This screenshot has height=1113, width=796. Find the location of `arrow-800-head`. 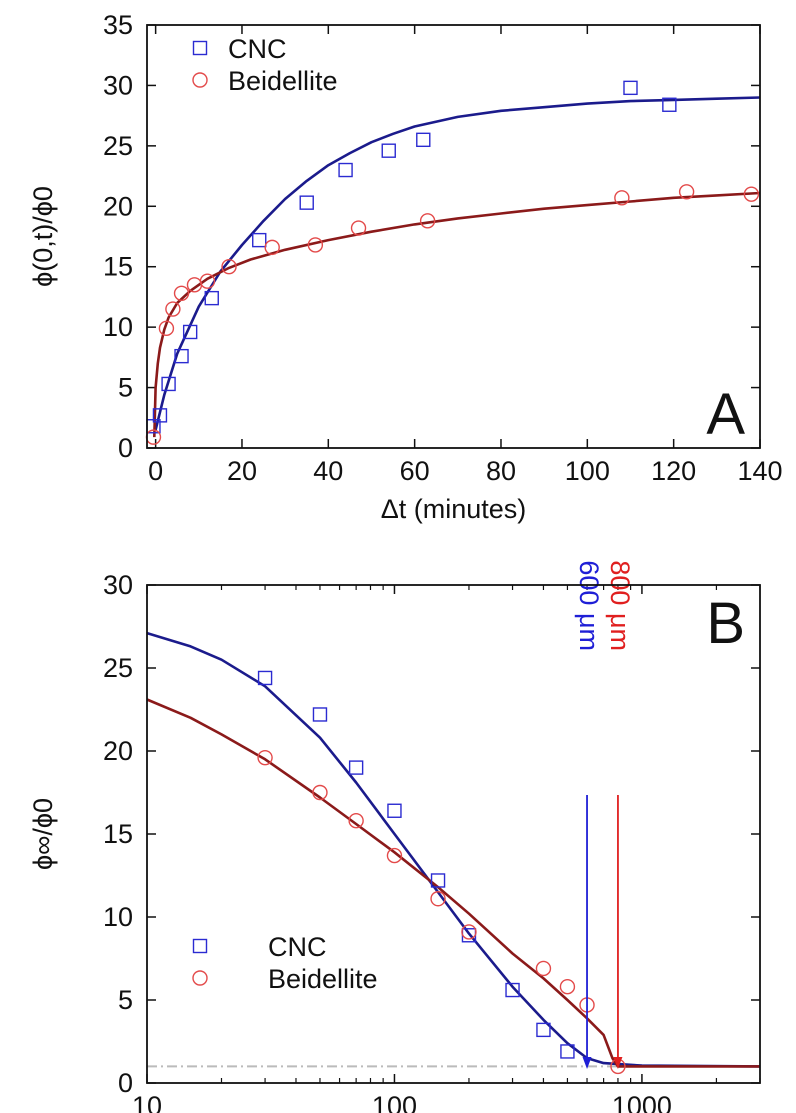

arrow-800-head is located at coordinates (618, 1063).